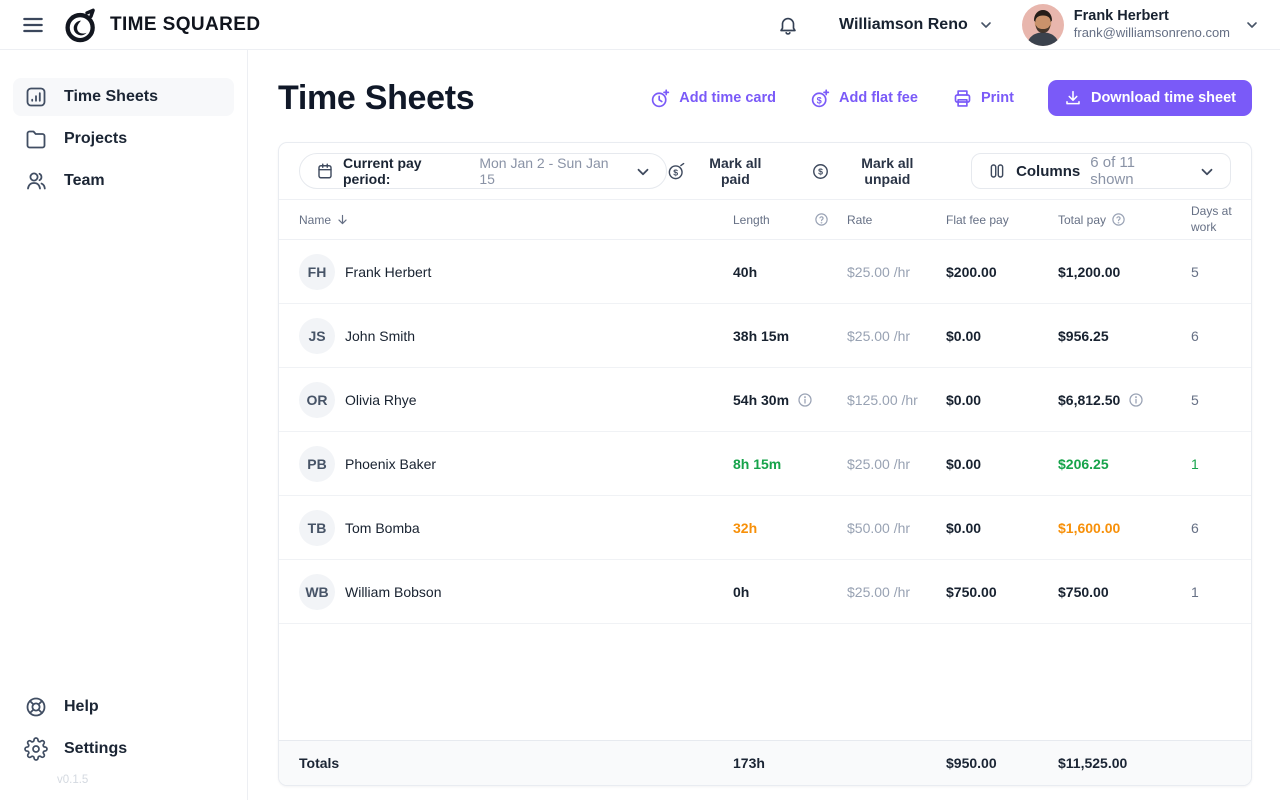  I want to click on column-header-label: Days at work, so click(1211, 218).